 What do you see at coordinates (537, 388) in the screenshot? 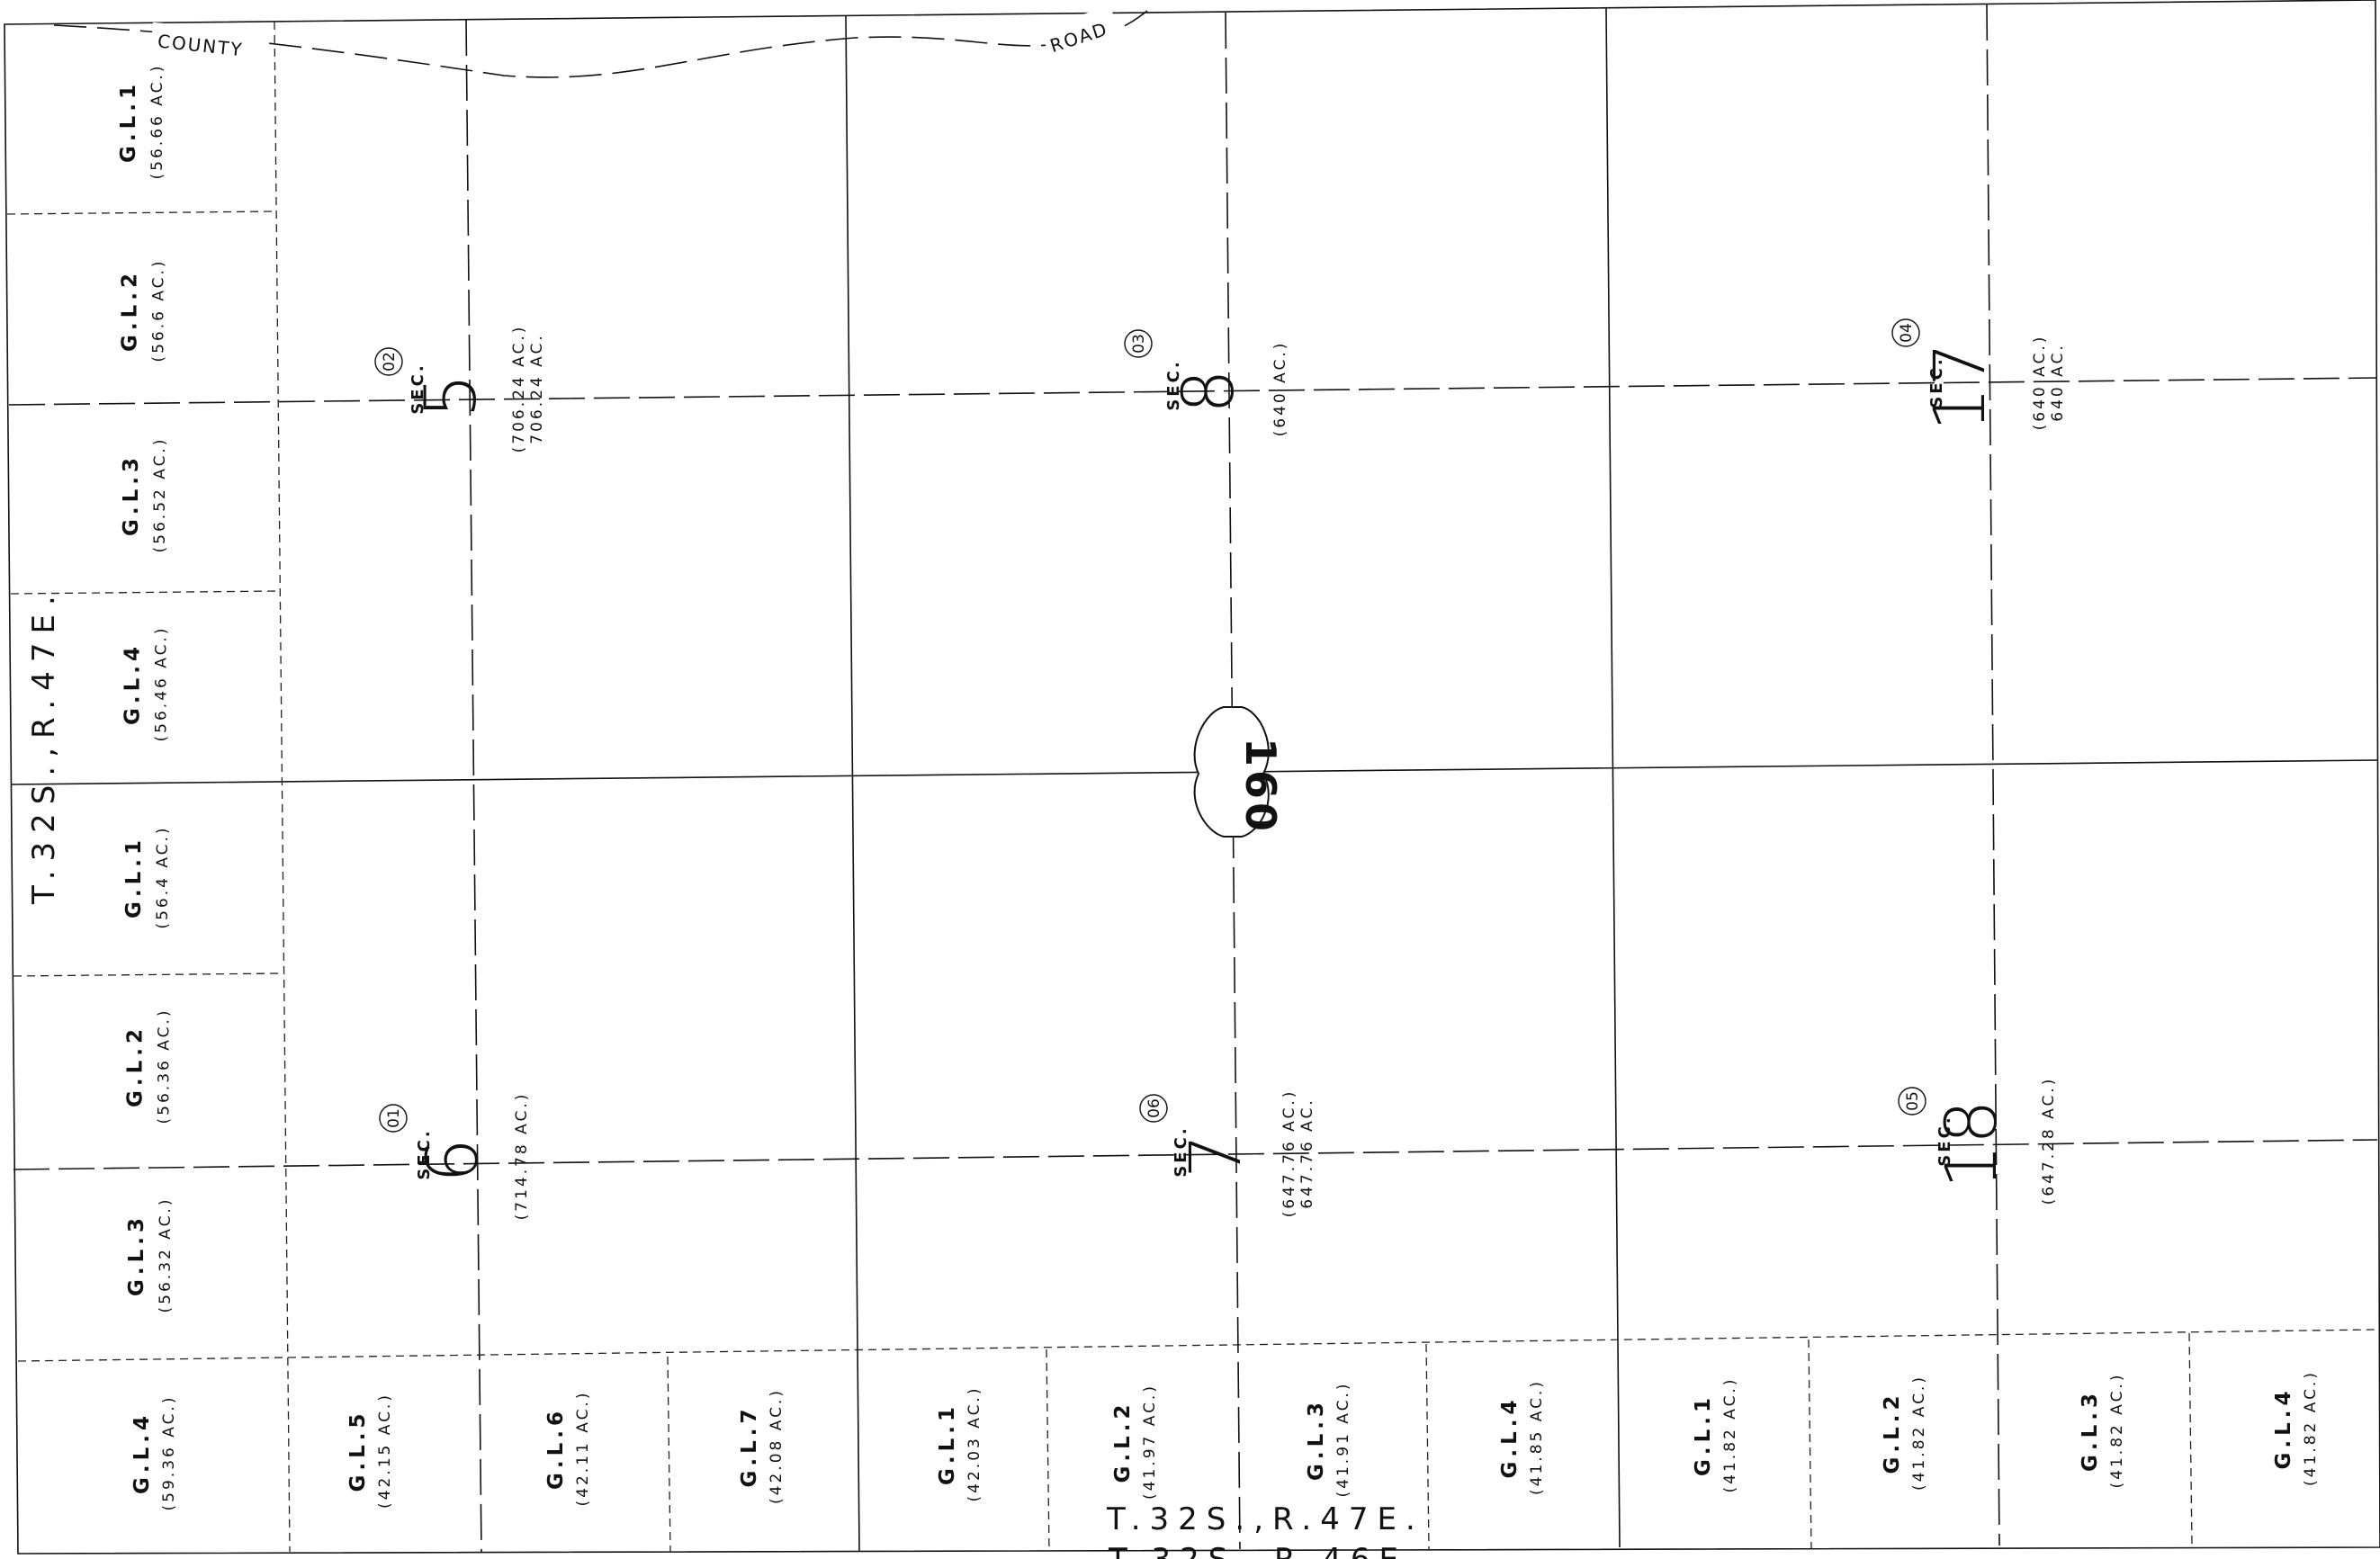
I see `section-acreage: 706.24 AC.` at bounding box center [537, 388].